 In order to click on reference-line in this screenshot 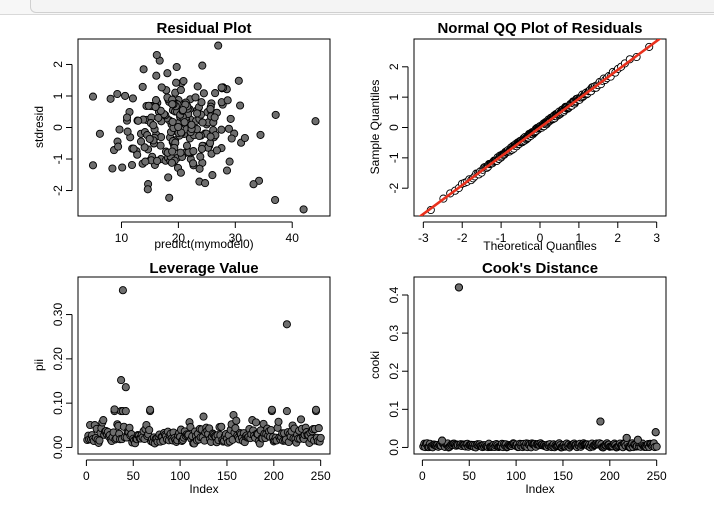, I will do `click(540, 127)`.